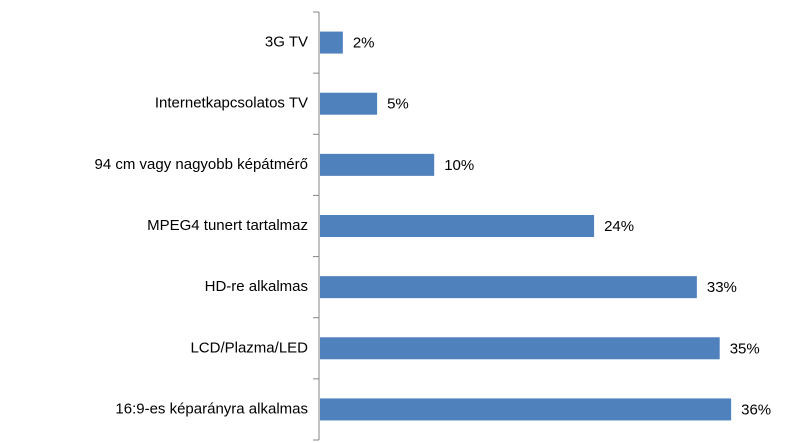 The image size is (786, 443). What do you see at coordinates (231, 103) in the screenshot?
I see `category-label: Internetkapcsolatos TV` at bounding box center [231, 103].